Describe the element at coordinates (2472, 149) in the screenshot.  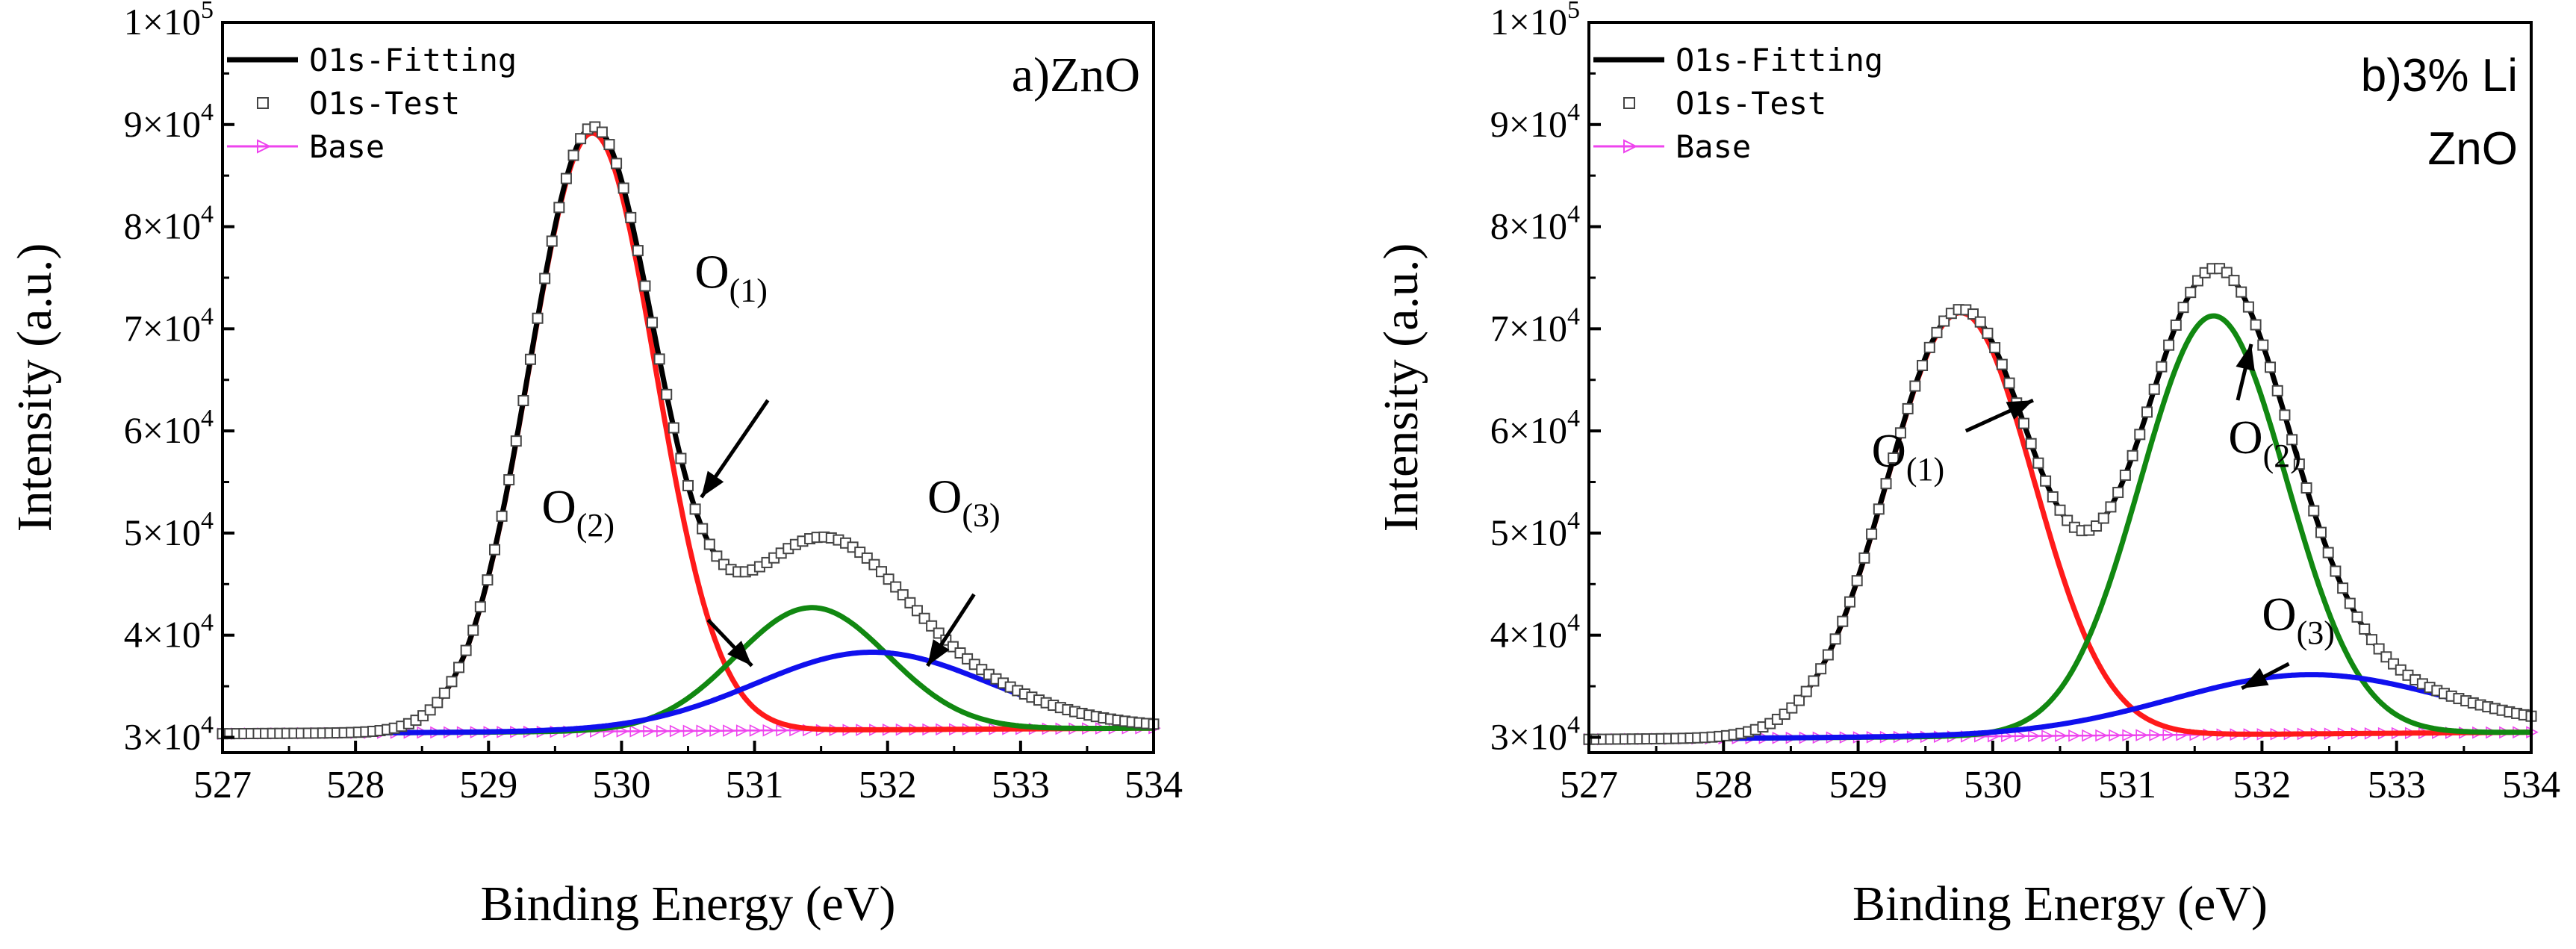
I see `panel-label: ZnO` at that location.